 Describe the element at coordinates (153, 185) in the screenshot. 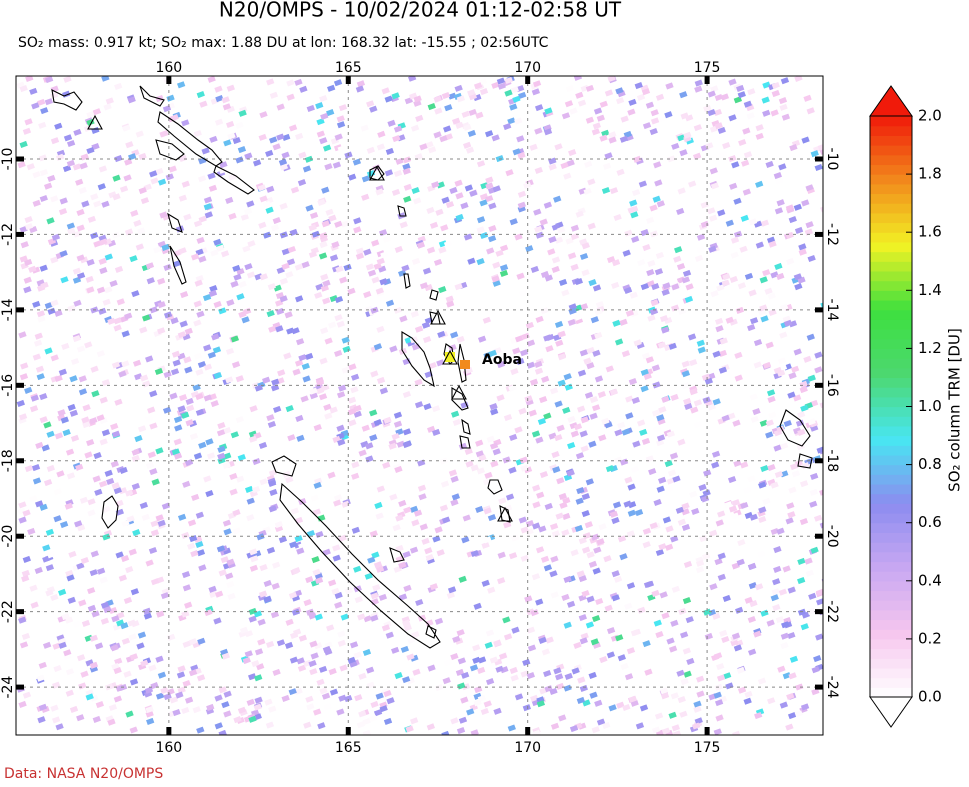

I see `coastline` at that location.